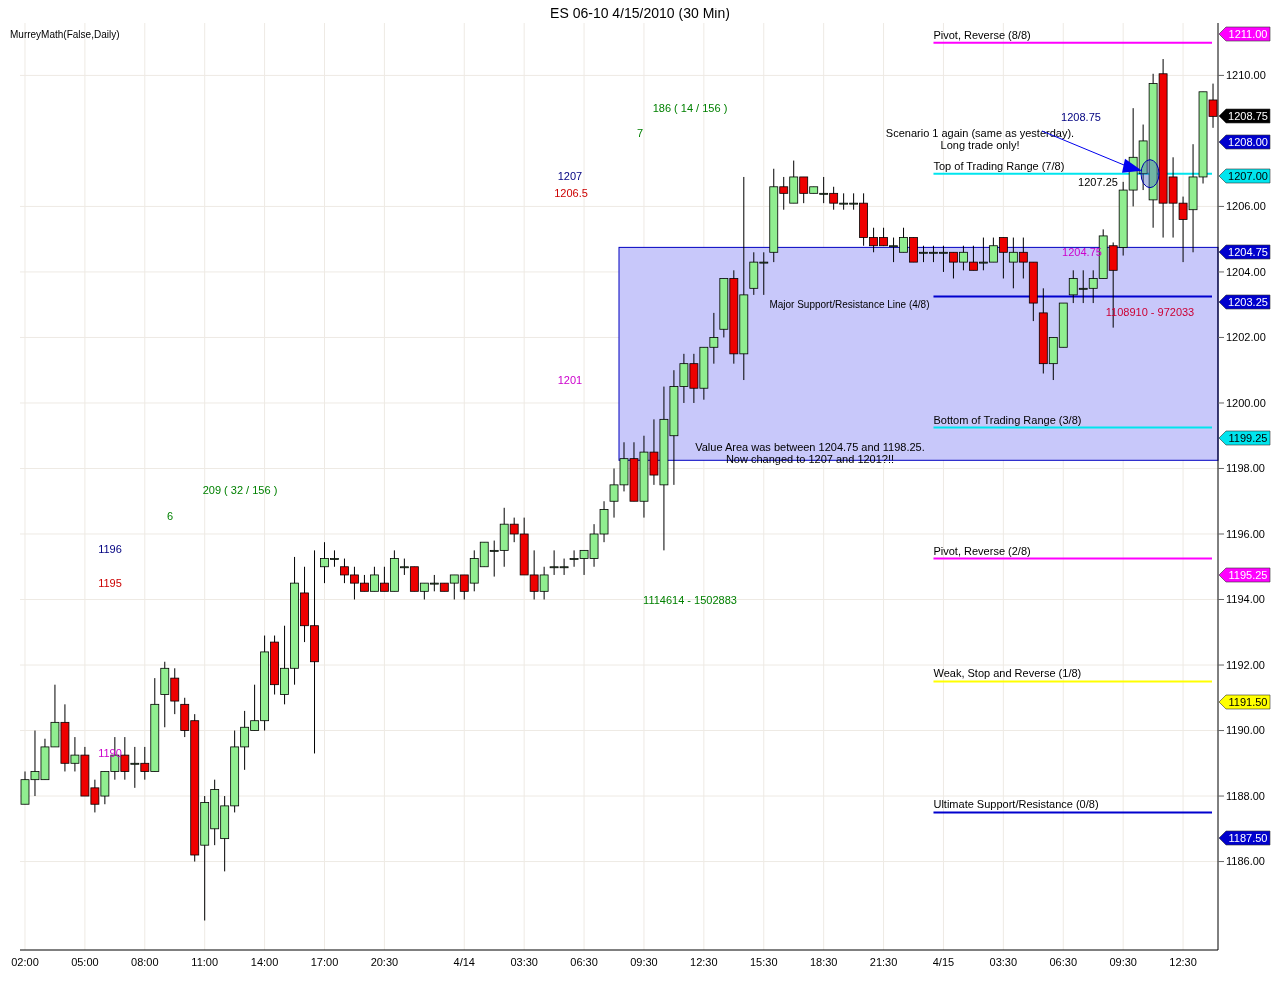 The height and width of the screenshot is (994, 1280). I want to click on x-tick-label: 05:00, so click(85, 961).